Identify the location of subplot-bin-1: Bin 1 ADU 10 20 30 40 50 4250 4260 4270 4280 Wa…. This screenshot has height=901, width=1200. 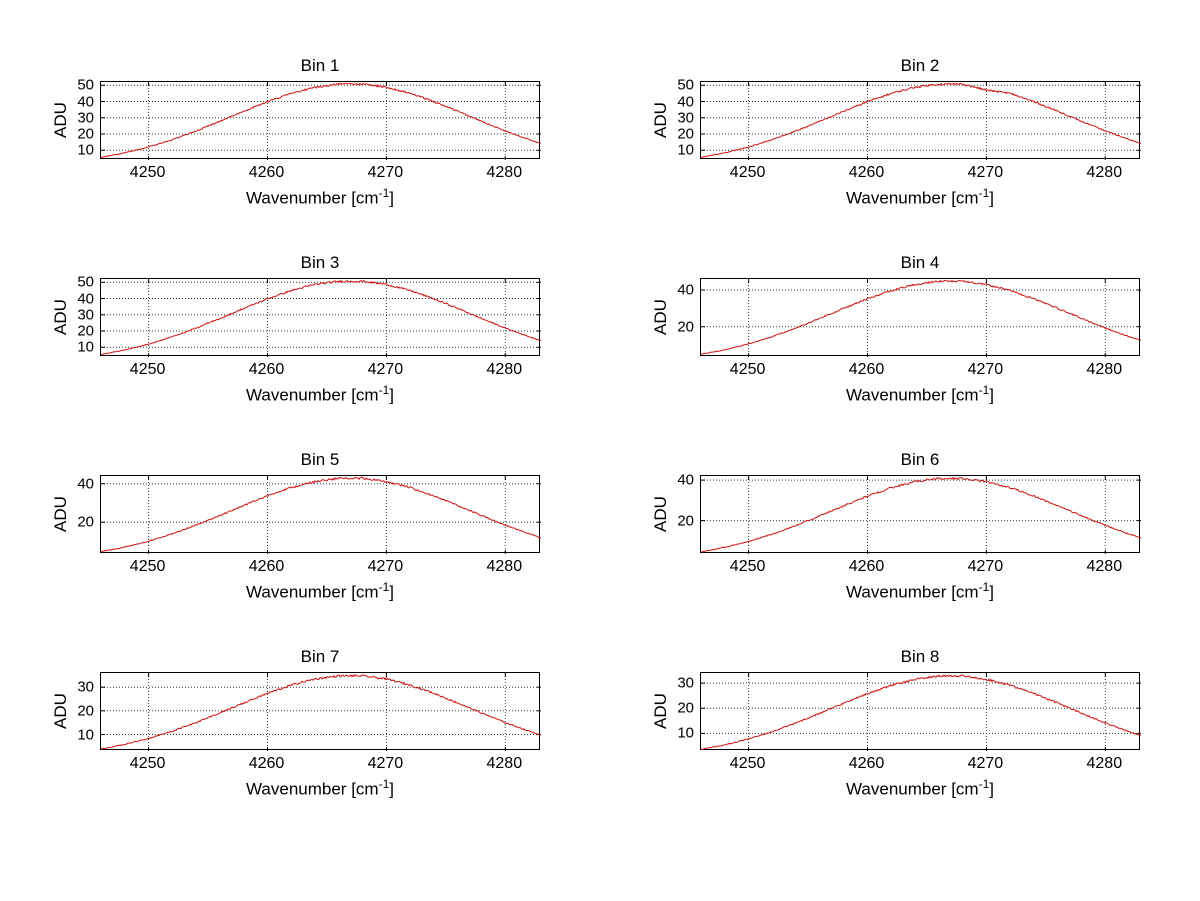
(300, 144).